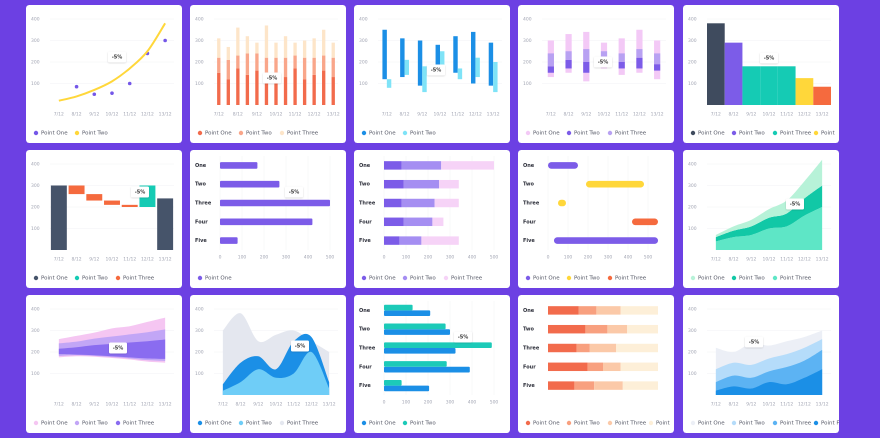 This screenshot has width=880, height=438. What do you see at coordinates (35, 208) in the screenshot?
I see `y-tick-label: 200` at bounding box center [35, 208].